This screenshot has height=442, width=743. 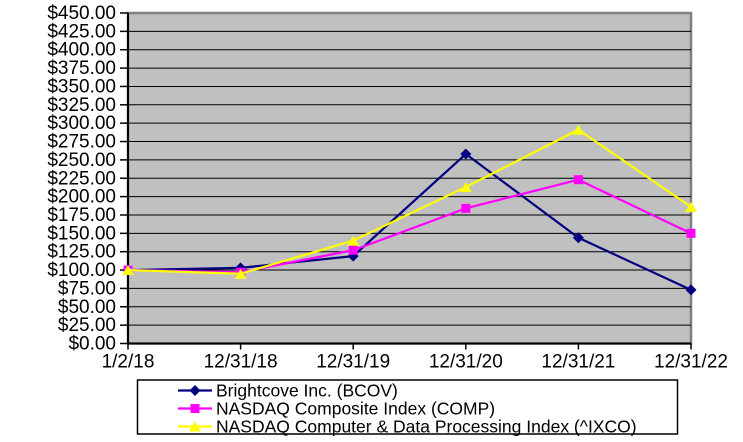 I want to click on x-axis-tick-label: 12/31/19, so click(x=353, y=362).